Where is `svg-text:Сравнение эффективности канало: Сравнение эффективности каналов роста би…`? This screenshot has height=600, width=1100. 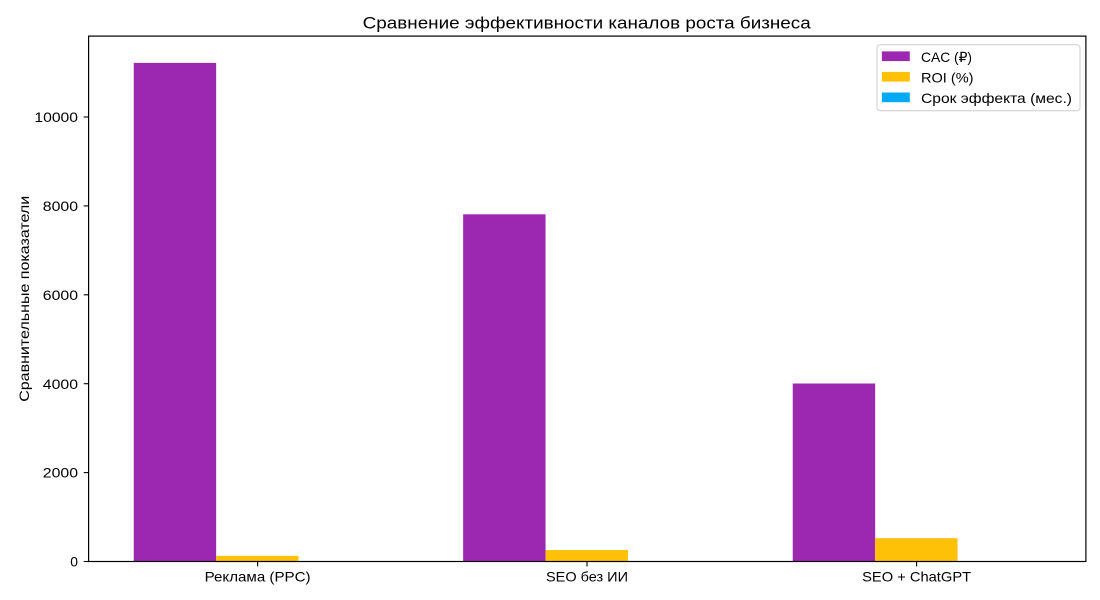
svg-text:Сравнение эффективности канало: Сравнение эффективности каналов роста би… is located at coordinates (587, 23).